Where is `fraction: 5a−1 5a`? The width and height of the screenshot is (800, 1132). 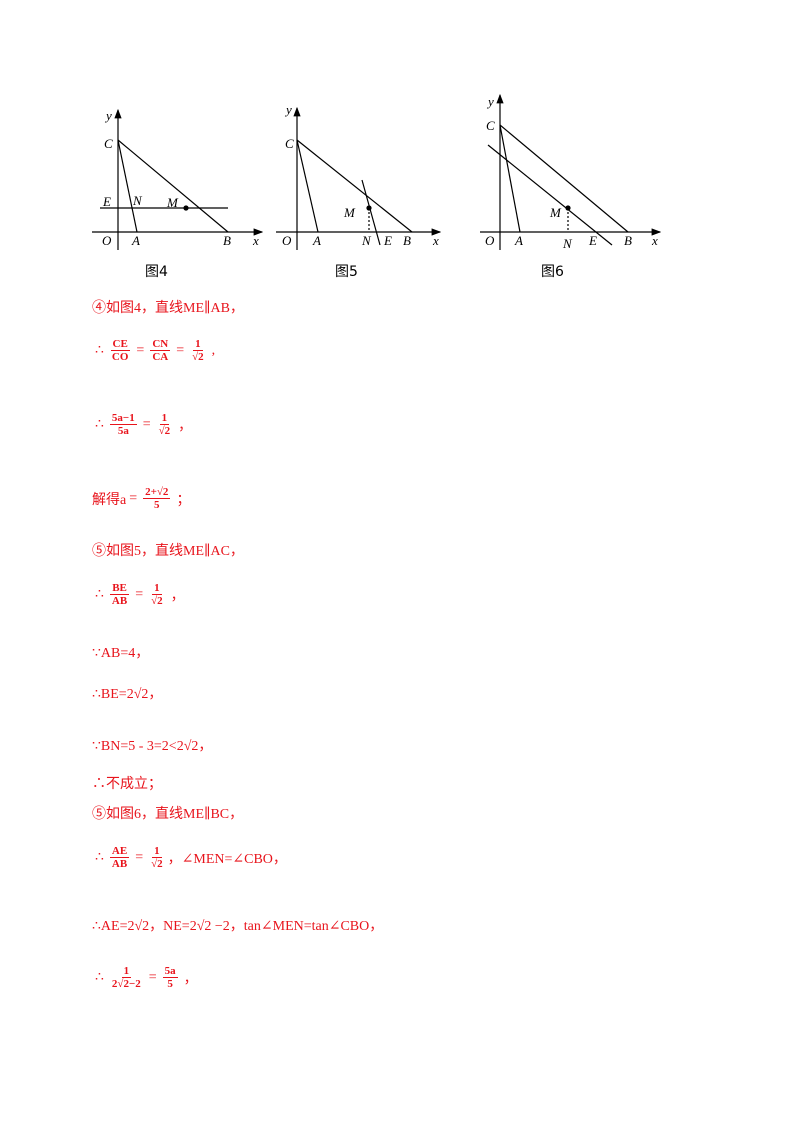 fraction: 5a−1 5a is located at coordinates (123, 424).